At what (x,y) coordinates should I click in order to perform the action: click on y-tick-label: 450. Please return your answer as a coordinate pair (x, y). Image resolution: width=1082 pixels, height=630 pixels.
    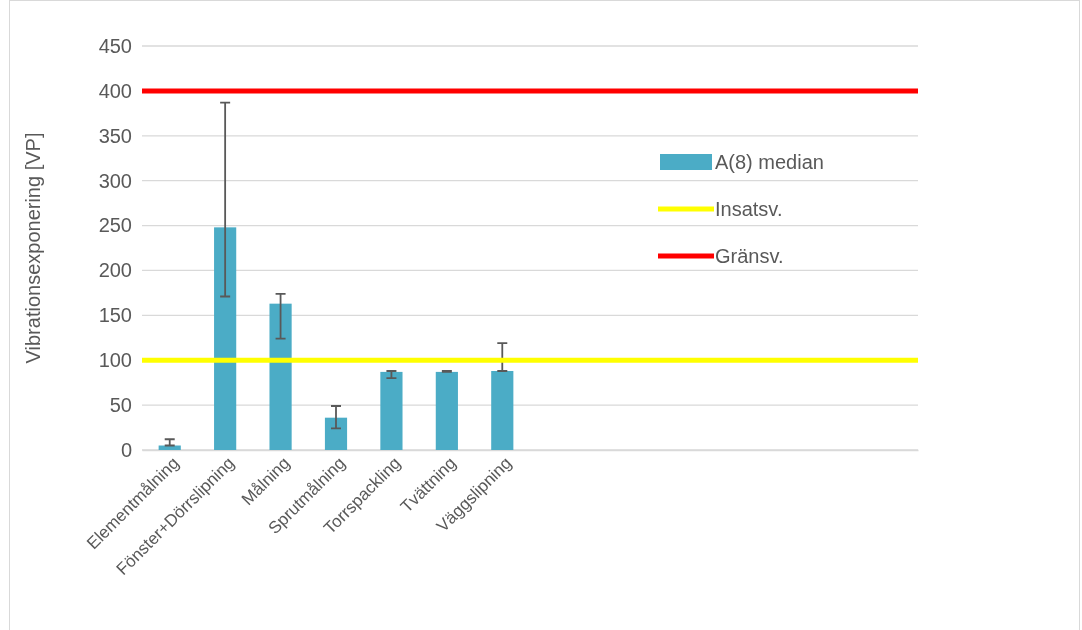
    Looking at the image, I should click on (115, 45).